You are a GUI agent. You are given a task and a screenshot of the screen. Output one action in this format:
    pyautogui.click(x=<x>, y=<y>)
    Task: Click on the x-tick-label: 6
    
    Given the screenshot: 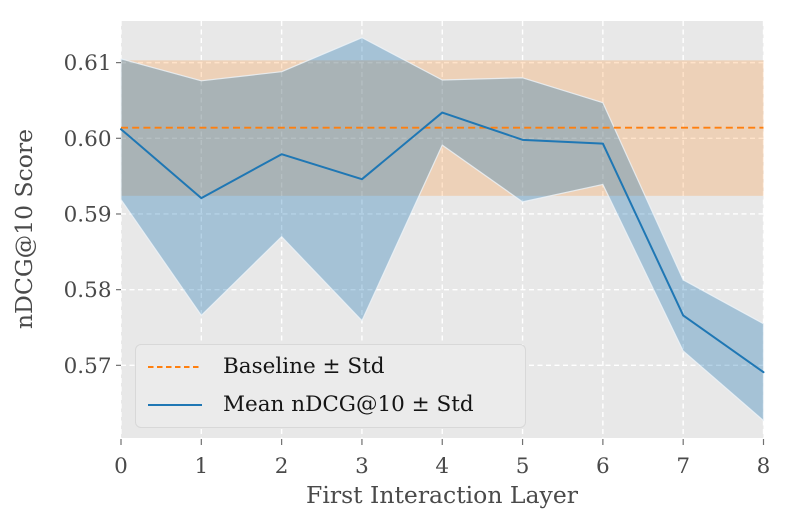 What is the action you would take?
    pyautogui.click(x=603, y=466)
    